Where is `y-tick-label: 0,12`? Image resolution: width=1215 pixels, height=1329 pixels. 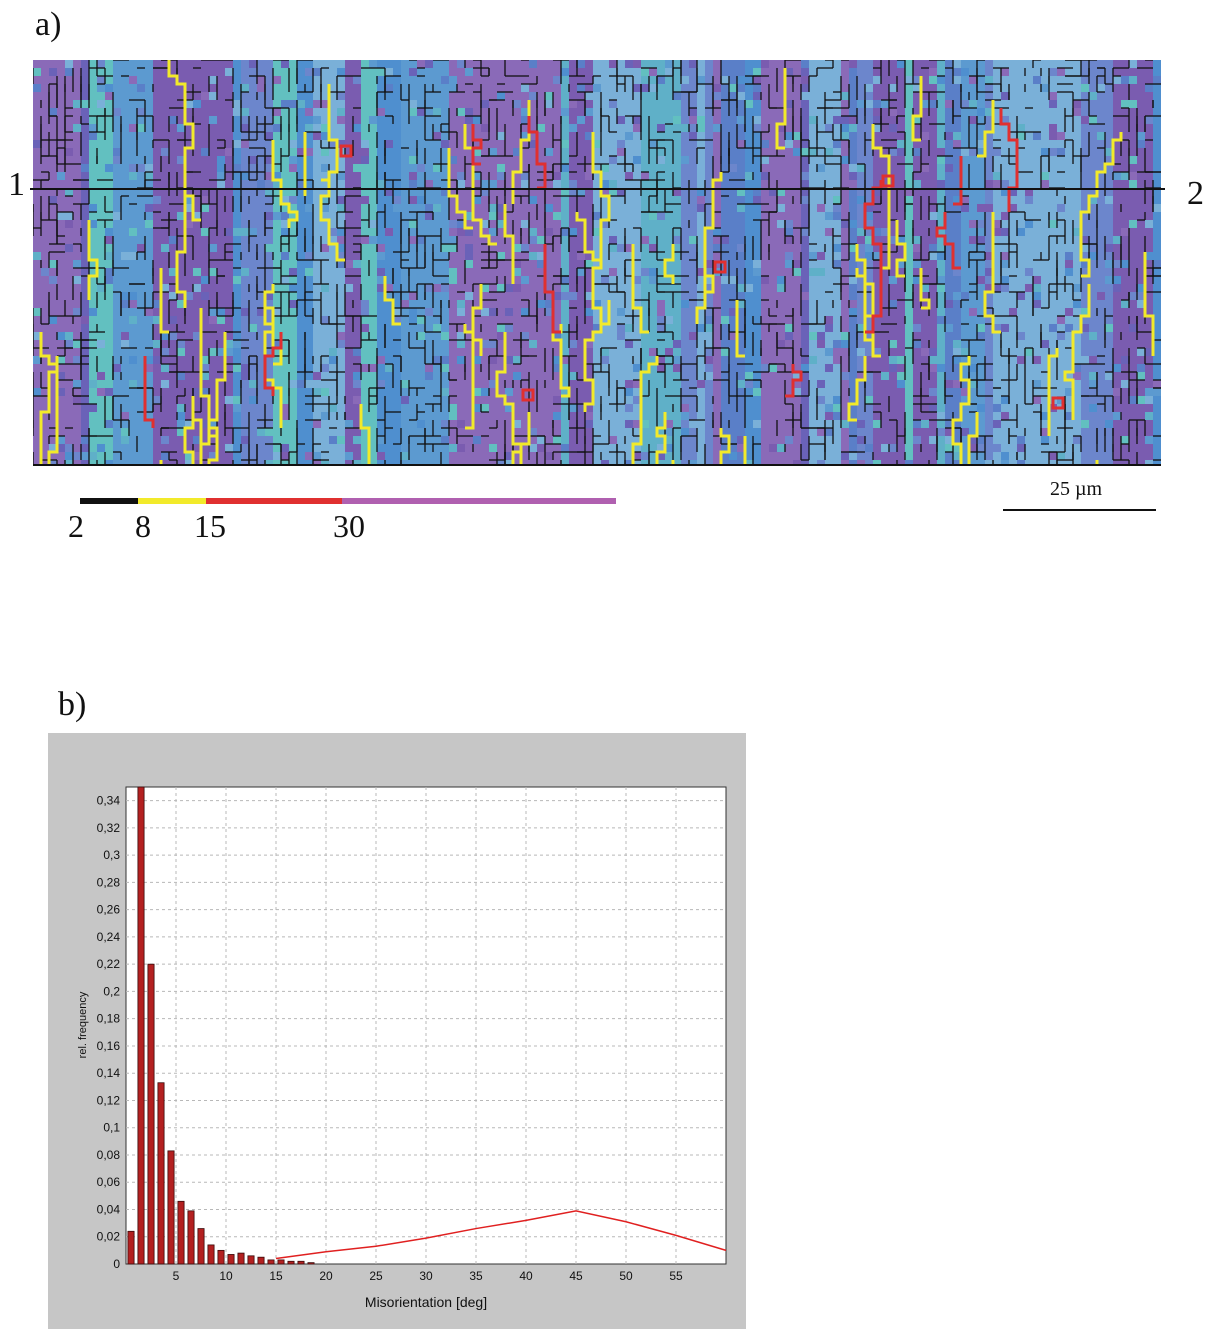
y-tick-label: 0,12 is located at coordinates (109, 1100).